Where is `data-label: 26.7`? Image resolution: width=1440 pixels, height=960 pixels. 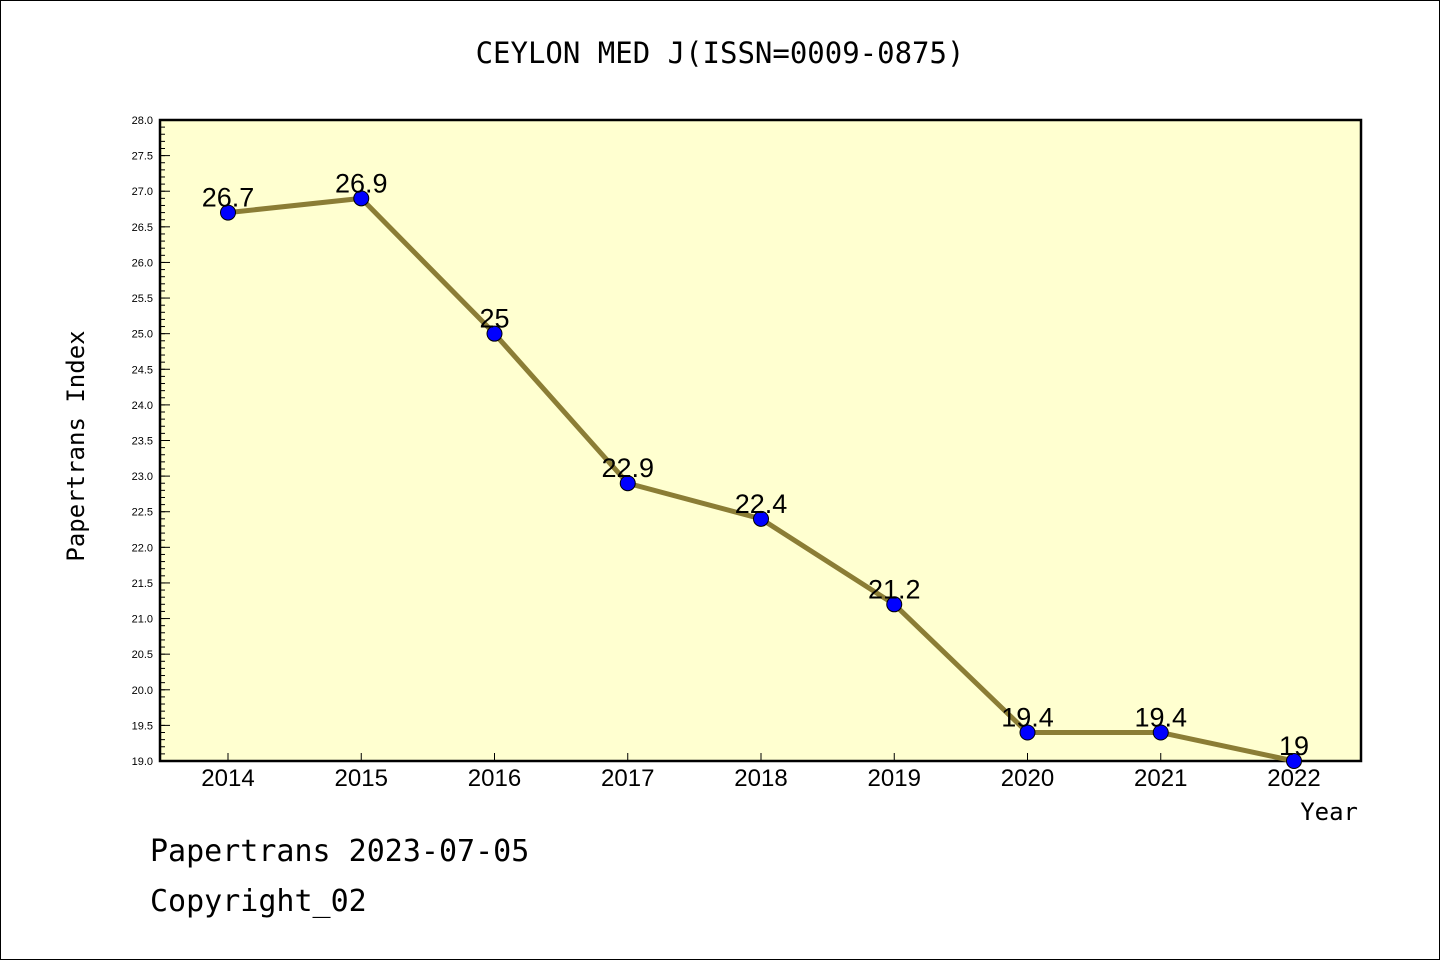 data-label: 26.7 is located at coordinates (228, 198).